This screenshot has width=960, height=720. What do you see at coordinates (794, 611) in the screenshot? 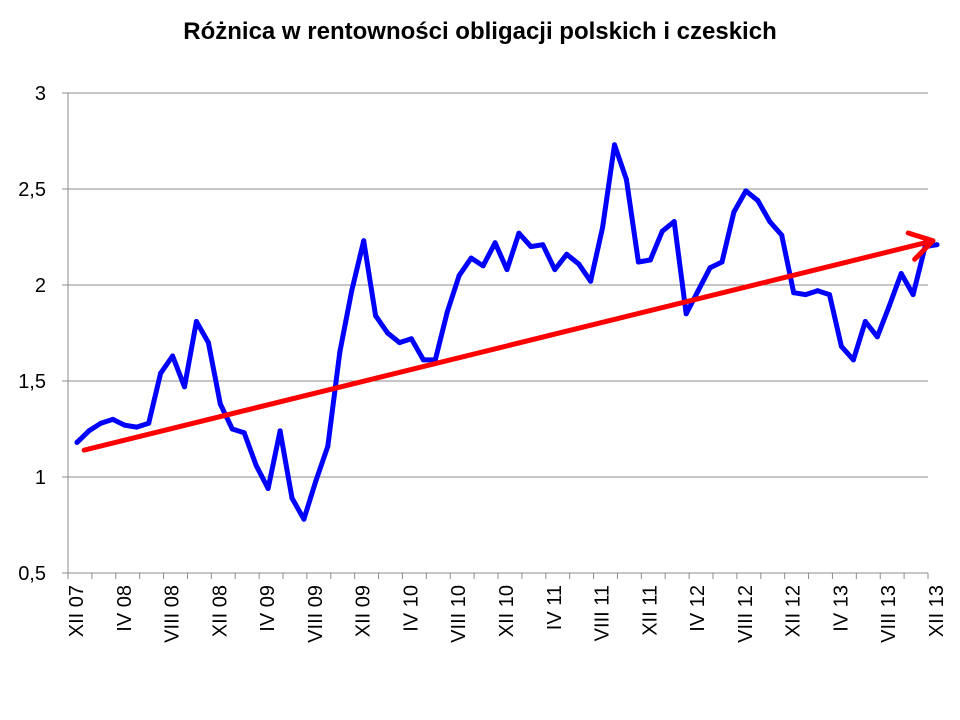
I see `x-tick-label: XII 12` at bounding box center [794, 611].